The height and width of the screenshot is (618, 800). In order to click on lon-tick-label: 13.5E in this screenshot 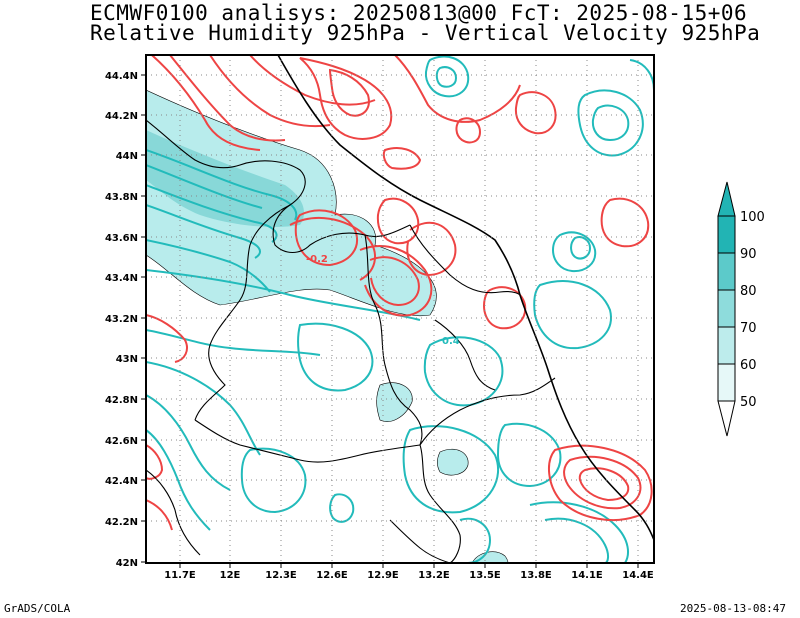, I will do `click(485, 575)`.